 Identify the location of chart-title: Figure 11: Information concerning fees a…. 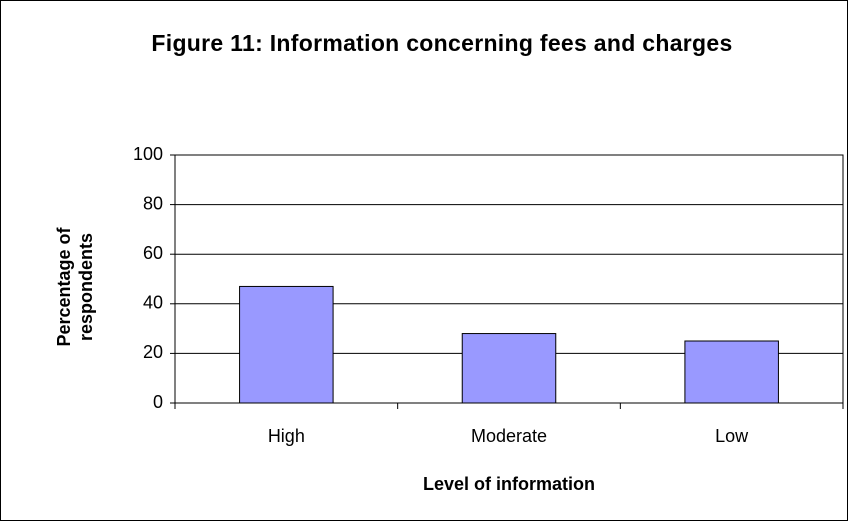
(442, 43).